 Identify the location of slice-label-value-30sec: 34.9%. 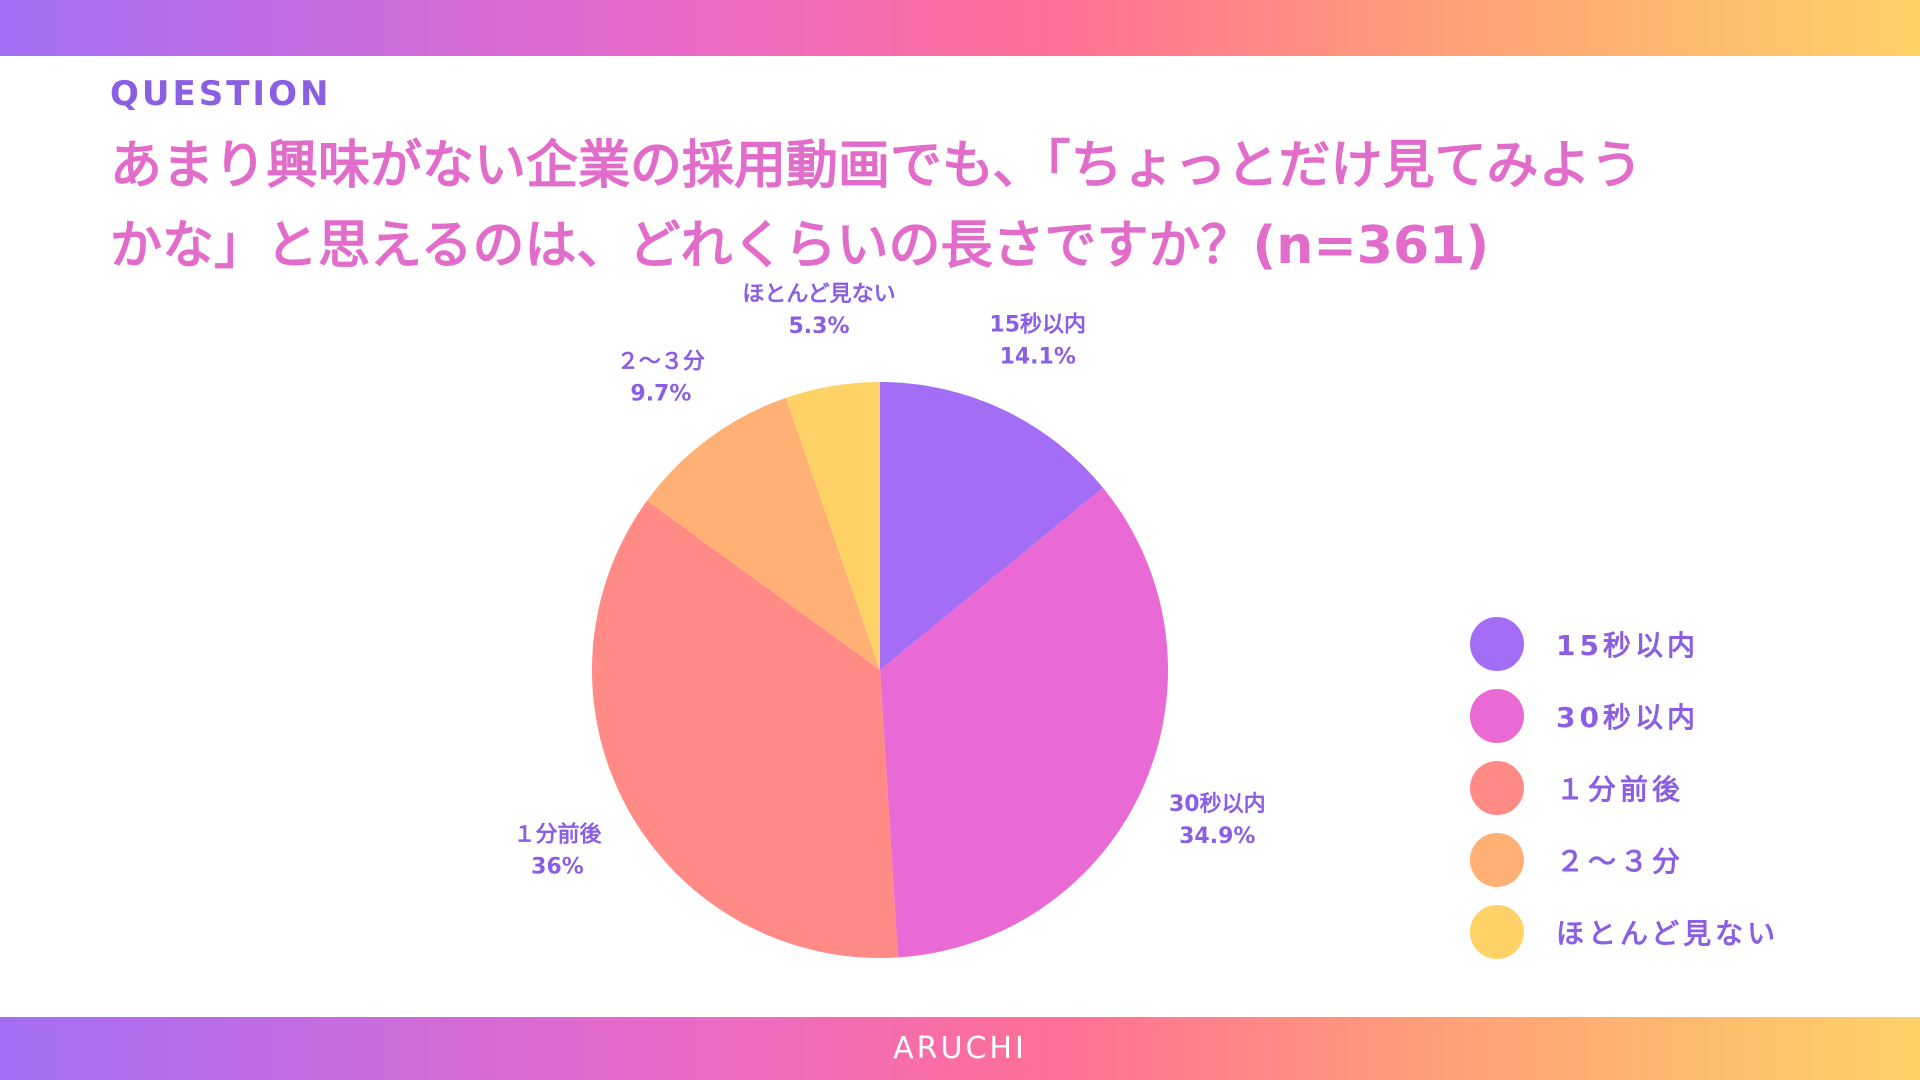
(1217, 836).